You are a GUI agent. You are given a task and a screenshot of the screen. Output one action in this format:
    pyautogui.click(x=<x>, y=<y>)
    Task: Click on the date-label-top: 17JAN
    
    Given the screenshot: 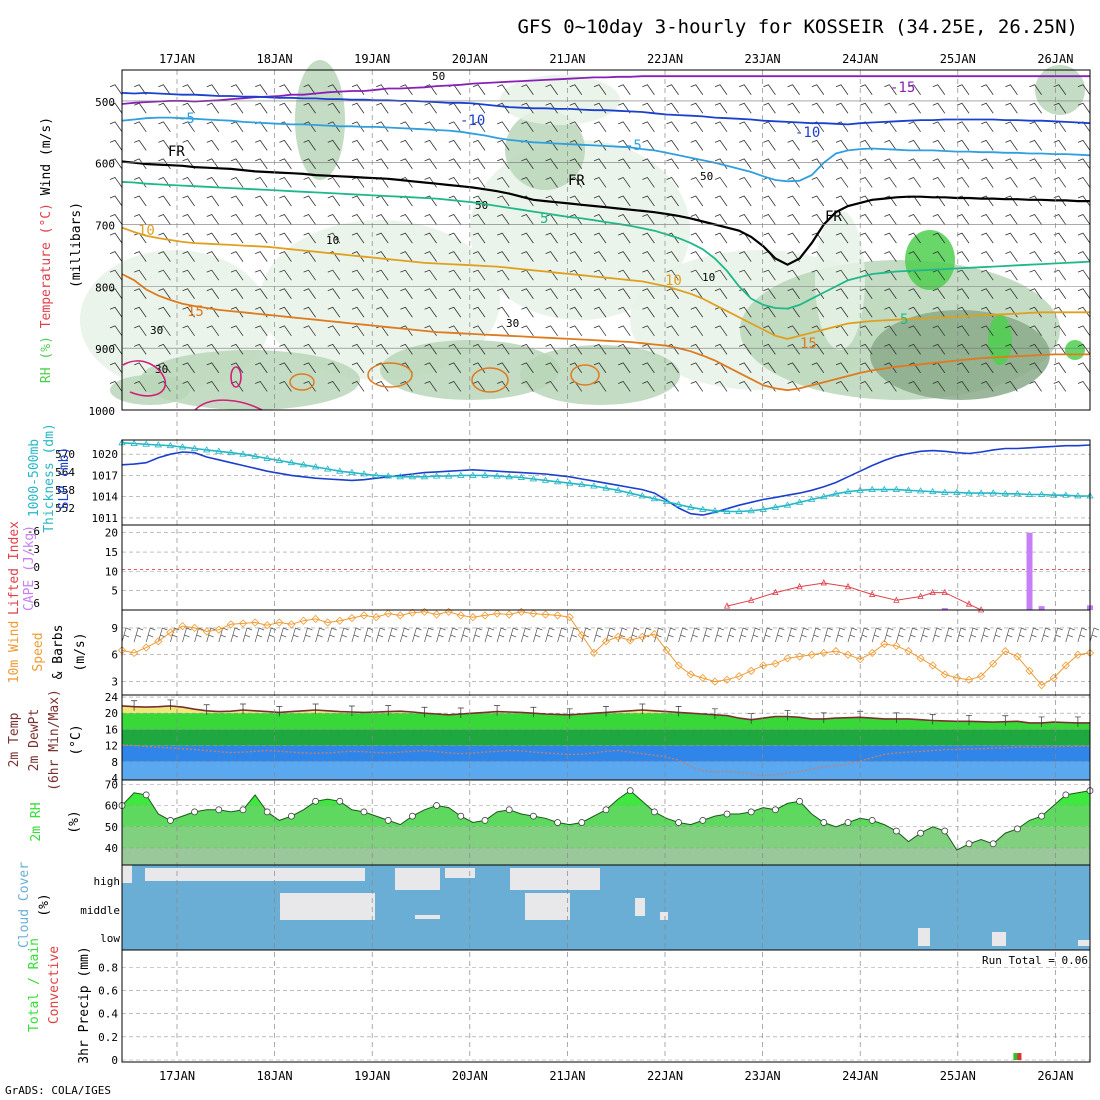 What is the action you would take?
    pyautogui.click(x=177, y=59)
    